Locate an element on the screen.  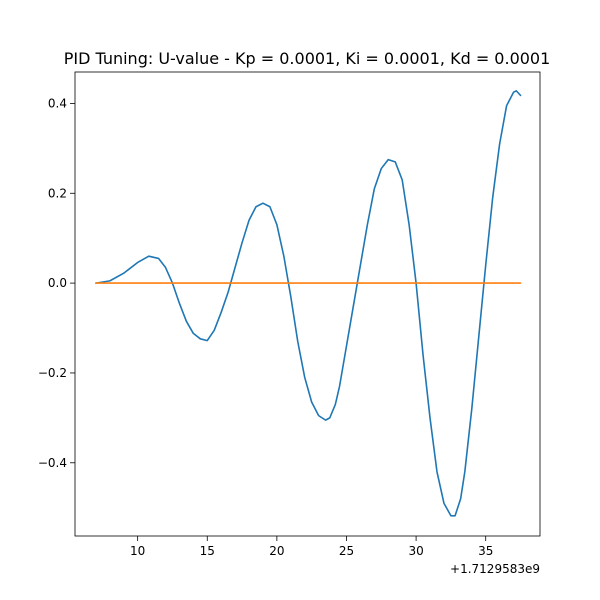
y-tick-label: 0.0 is located at coordinates (57, 283).